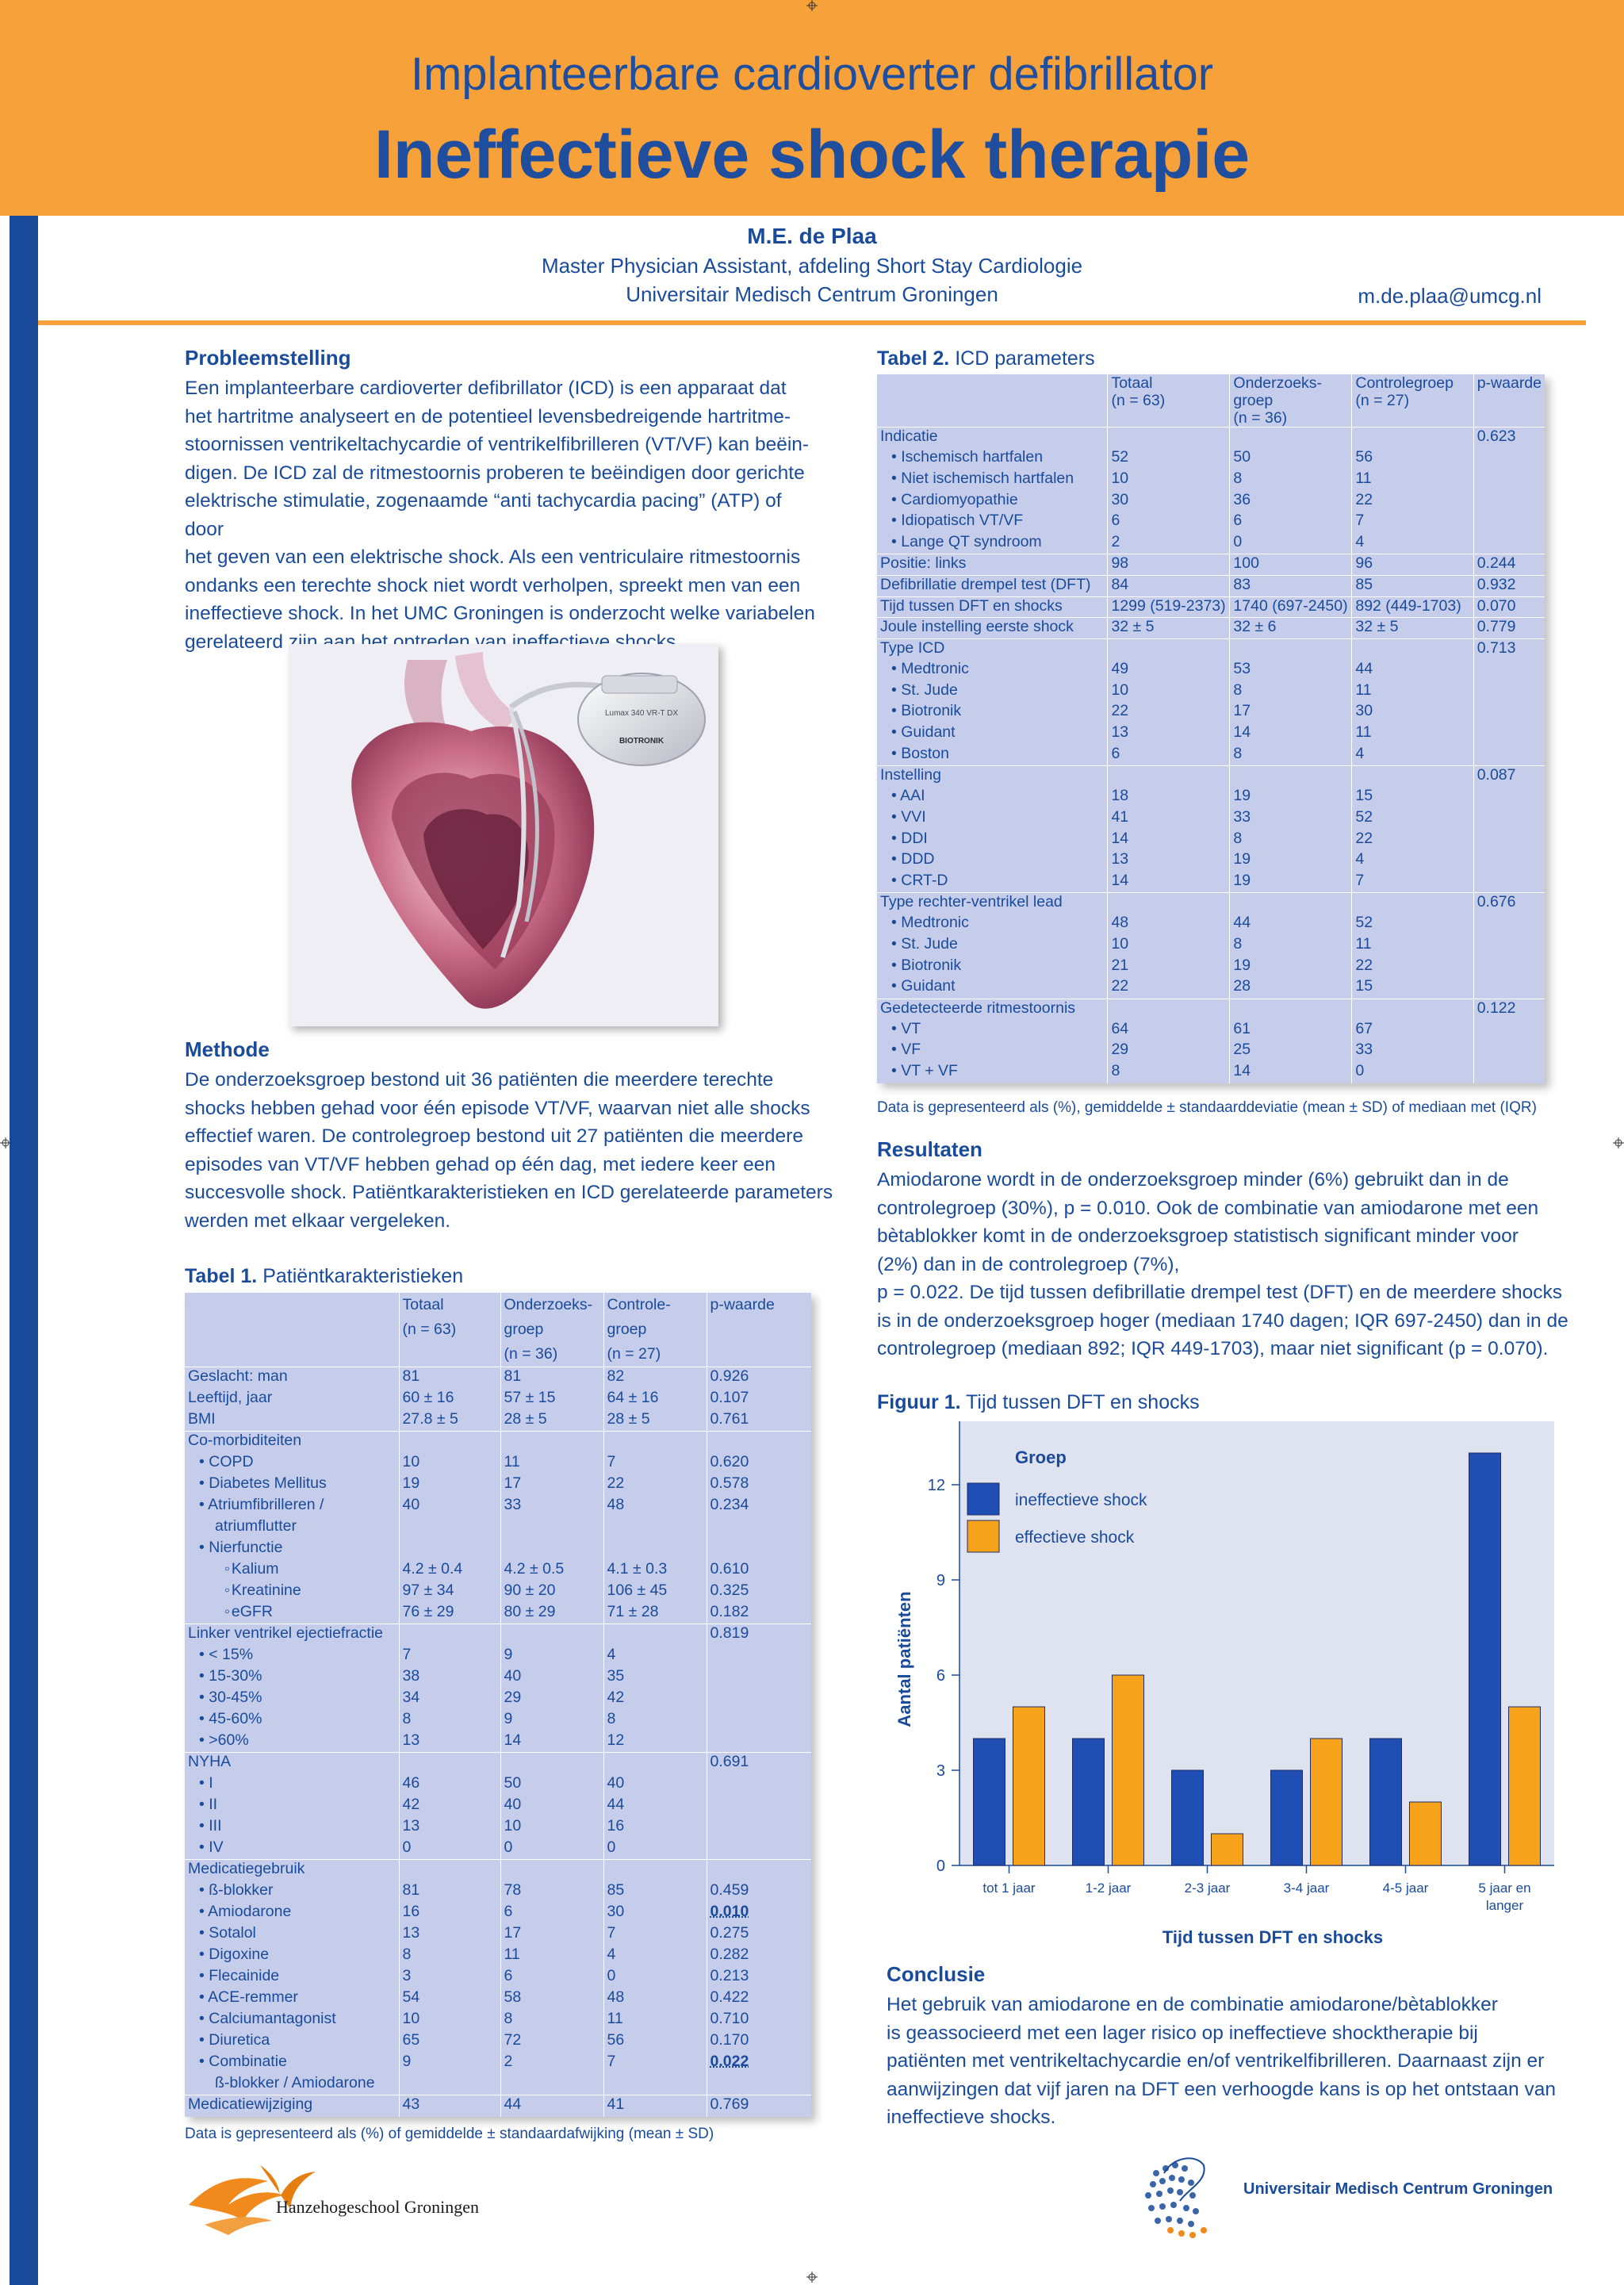 The height and width of the screenshot is (2285, 1624). Describe the element at coordinates (993, 777) in the screenshot. I see `row-label: Instelling` at that location.